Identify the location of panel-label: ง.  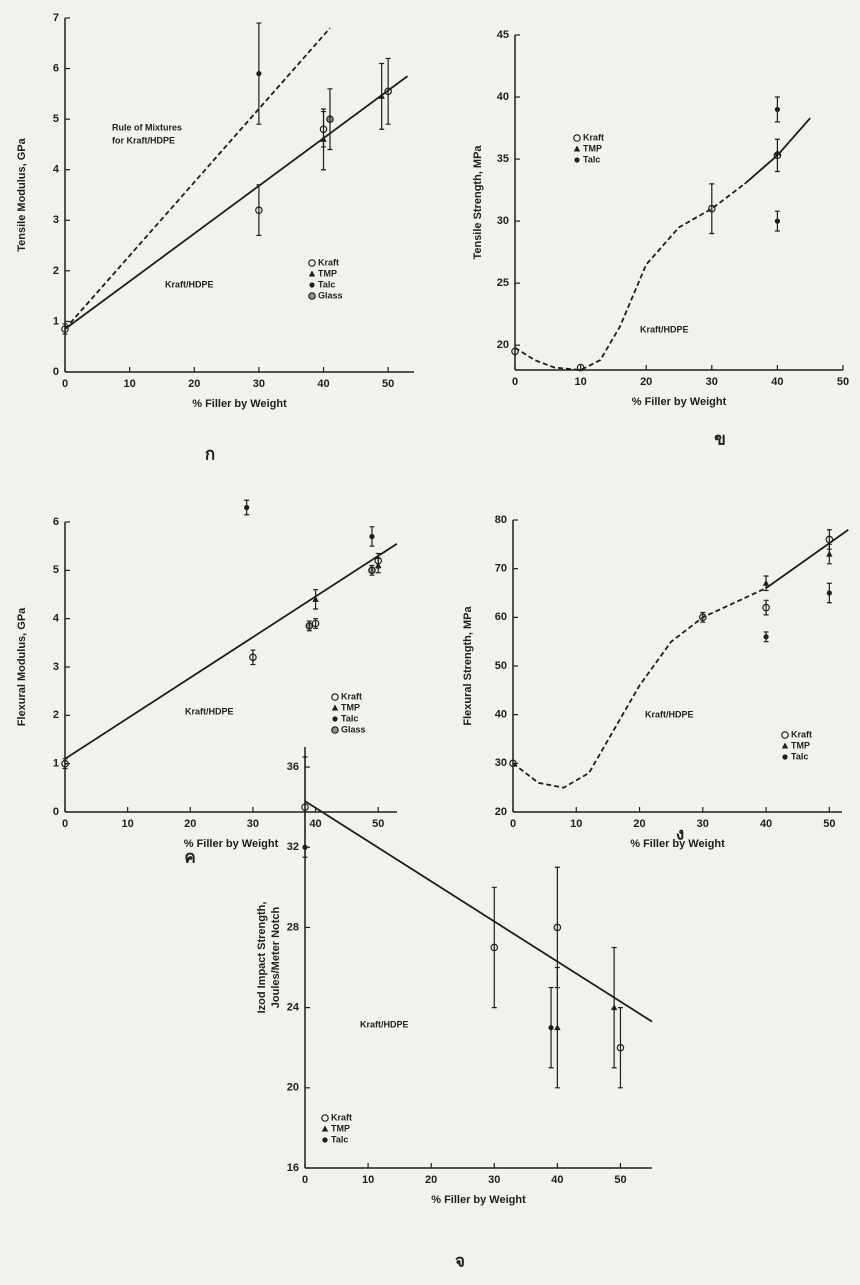
(680, 833).